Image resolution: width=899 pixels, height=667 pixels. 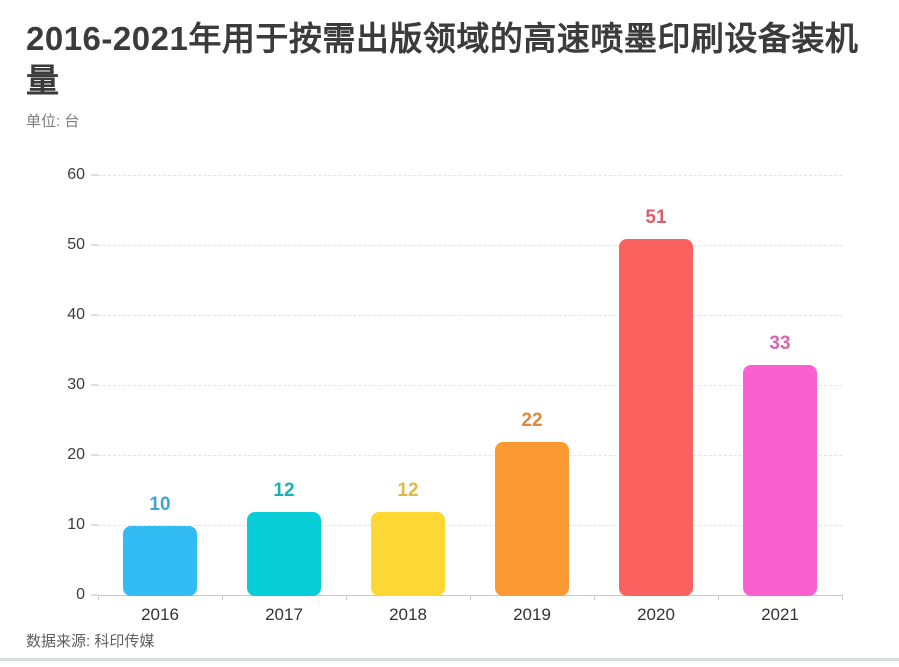 What do you see at coordinates (160, 614) in the screenshot?
I see `x-axis-label-2016: 2016` at bounding box center [160, 614].